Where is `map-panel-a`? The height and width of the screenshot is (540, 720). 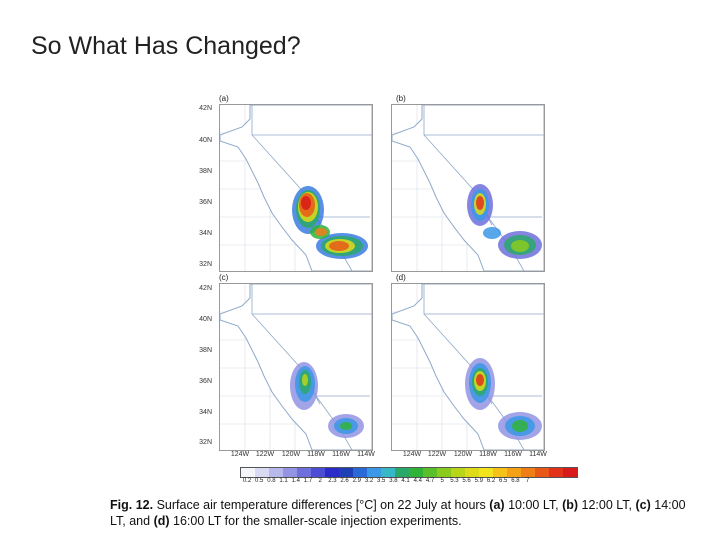 map-panel-a is located at coordinates (296, 188).